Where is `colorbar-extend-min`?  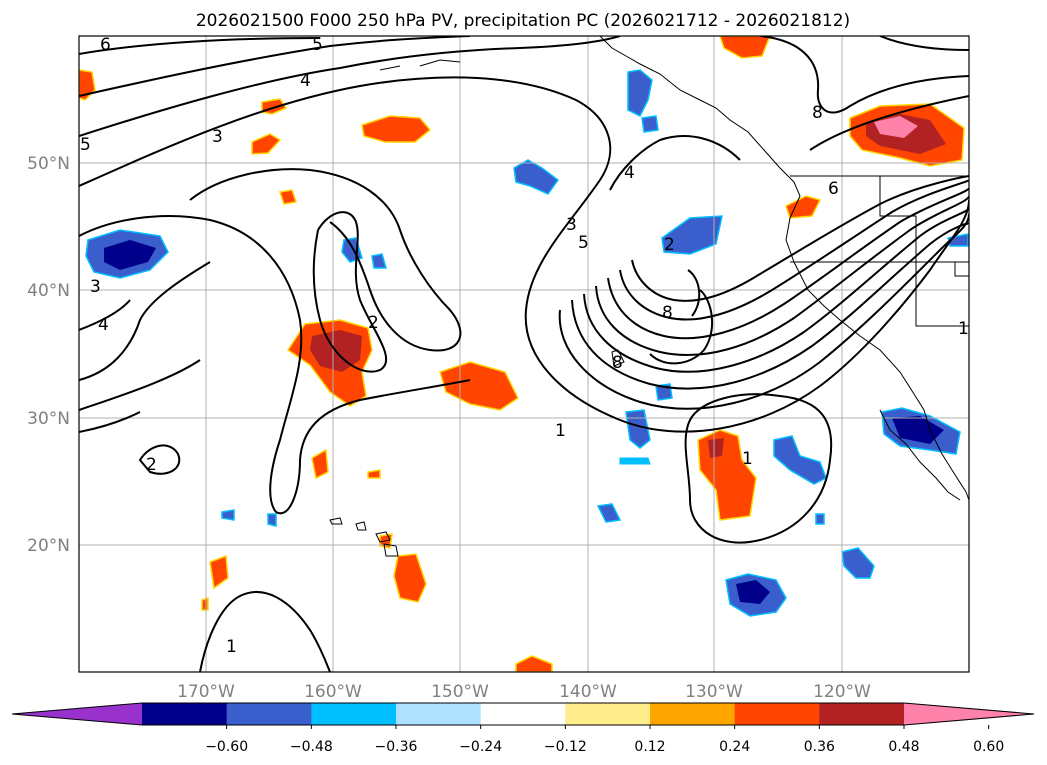 colorbar-extend-min is located at coordinates (77, 714).